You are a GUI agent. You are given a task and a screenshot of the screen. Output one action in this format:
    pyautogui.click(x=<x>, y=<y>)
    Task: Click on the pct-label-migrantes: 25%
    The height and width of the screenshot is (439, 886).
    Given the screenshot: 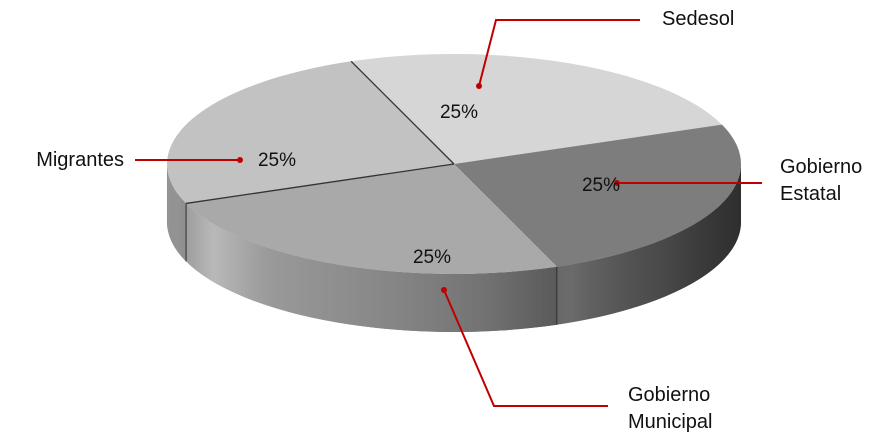 What is the action you would take?
    pyautogui.click(x=277, y=160)
    